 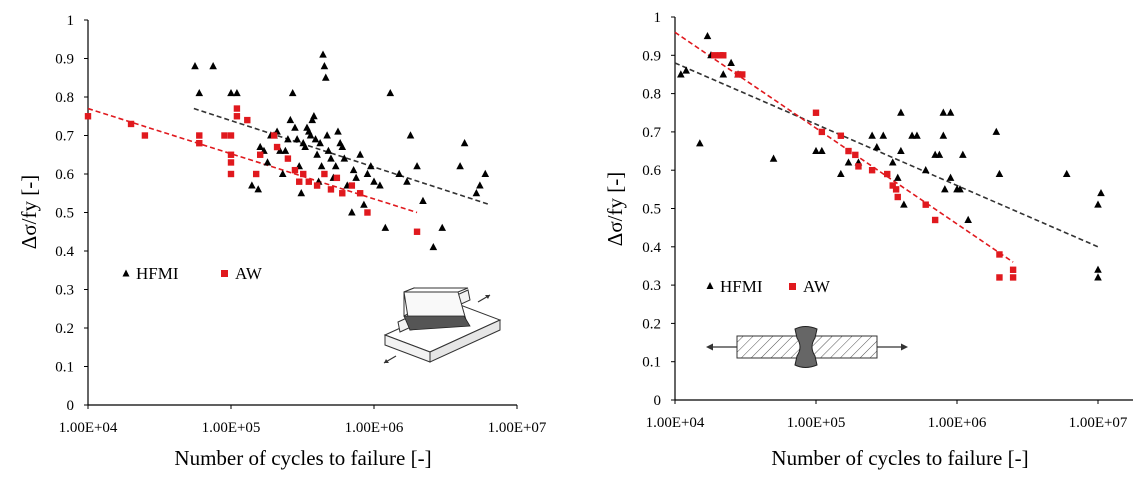 I want to click on left-x-tick-label: 1.00E+07, so click(x=517, y=428).